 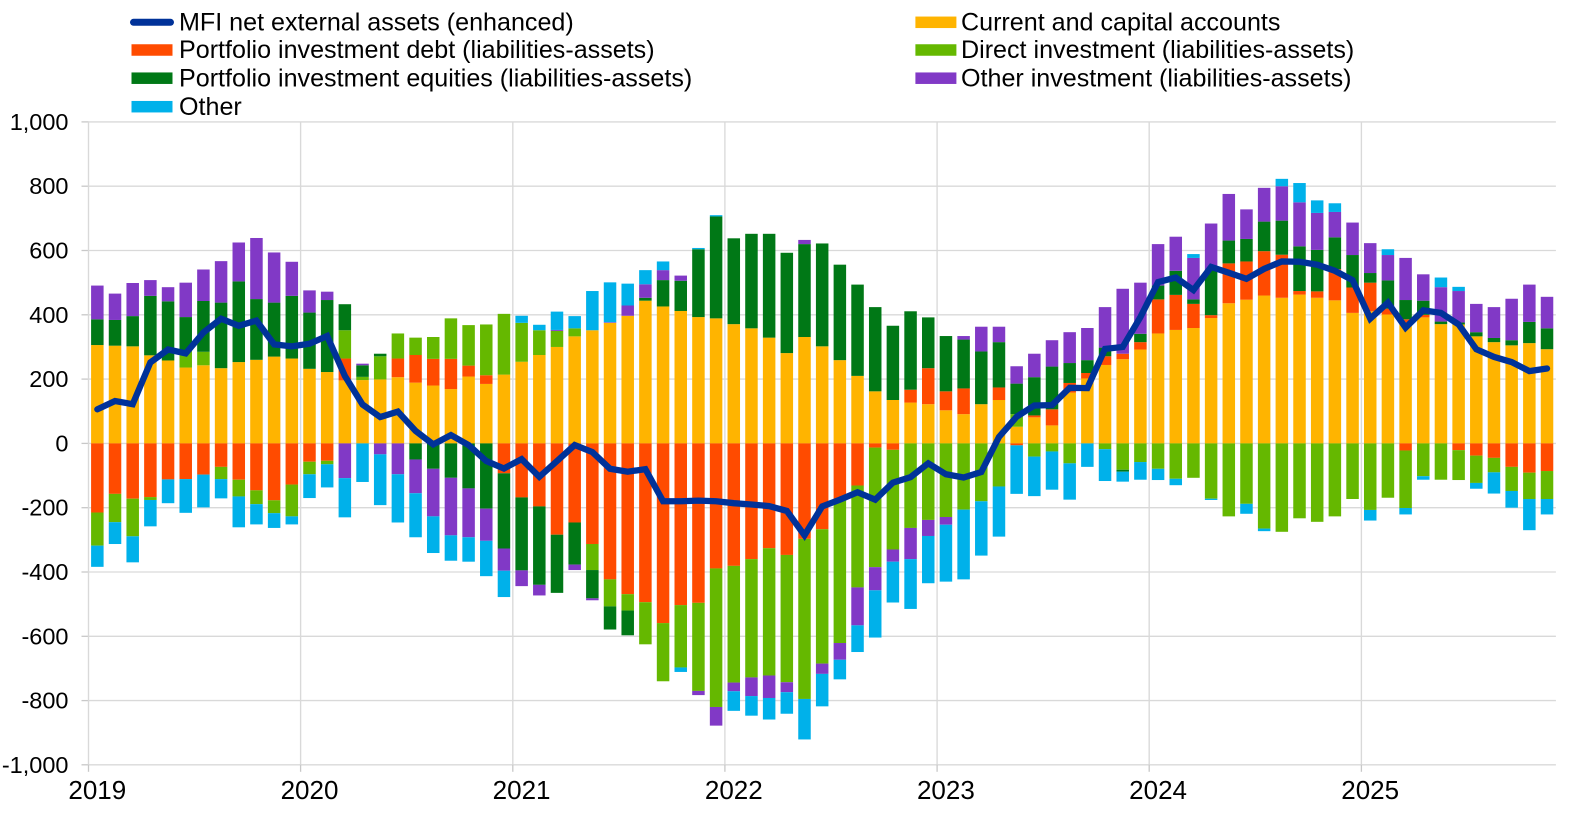 I want to click on svg-text: -200, so click(x=44, y=508).